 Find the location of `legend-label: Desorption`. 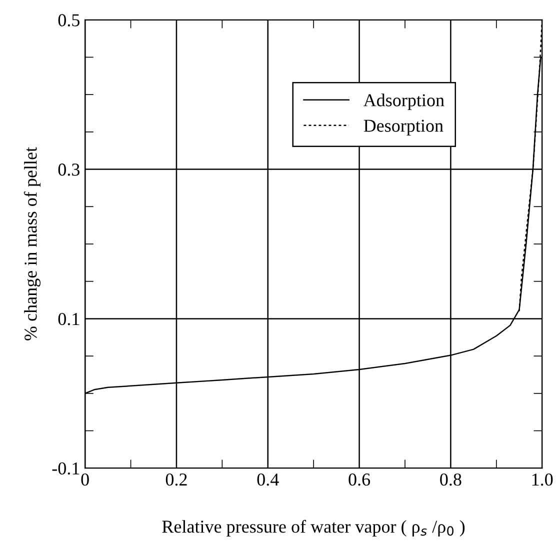

legend-label: Desorption is located at coordinates (404, 128).